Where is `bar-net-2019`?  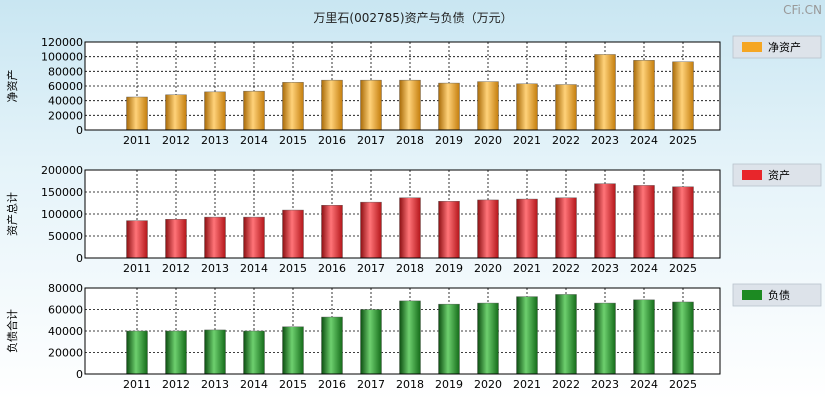 bar-net-2019 is located at coordinates (449, 106).